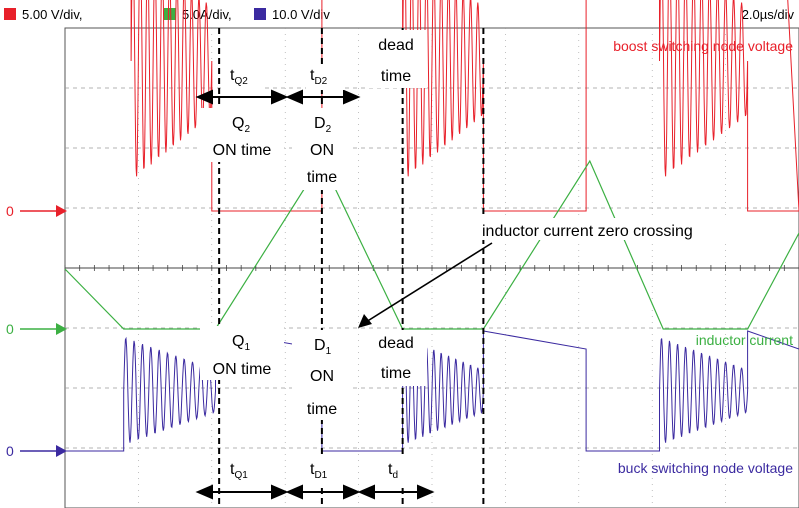  What do you see at coordinates (322, 150) in the screenshot?
I see `d2-on-label: ON` at bounding box center [322, 150].